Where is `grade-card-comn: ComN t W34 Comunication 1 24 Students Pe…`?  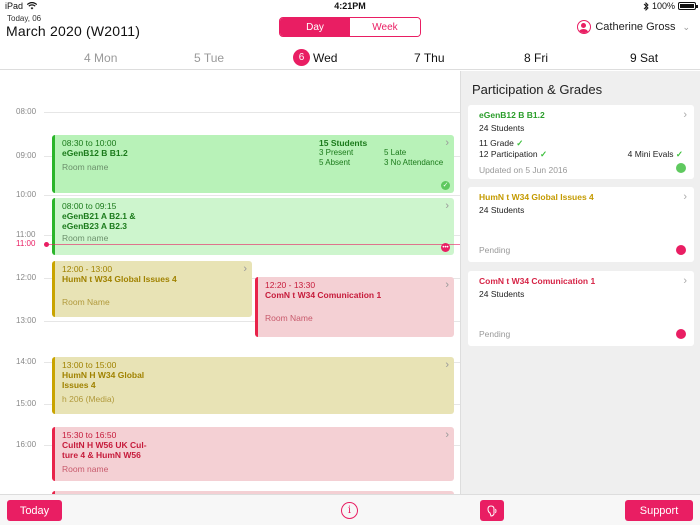
grade-card-comn: ComN t W34 Comunication 1 24 Students Pe… is located at coordinates (581, 308).